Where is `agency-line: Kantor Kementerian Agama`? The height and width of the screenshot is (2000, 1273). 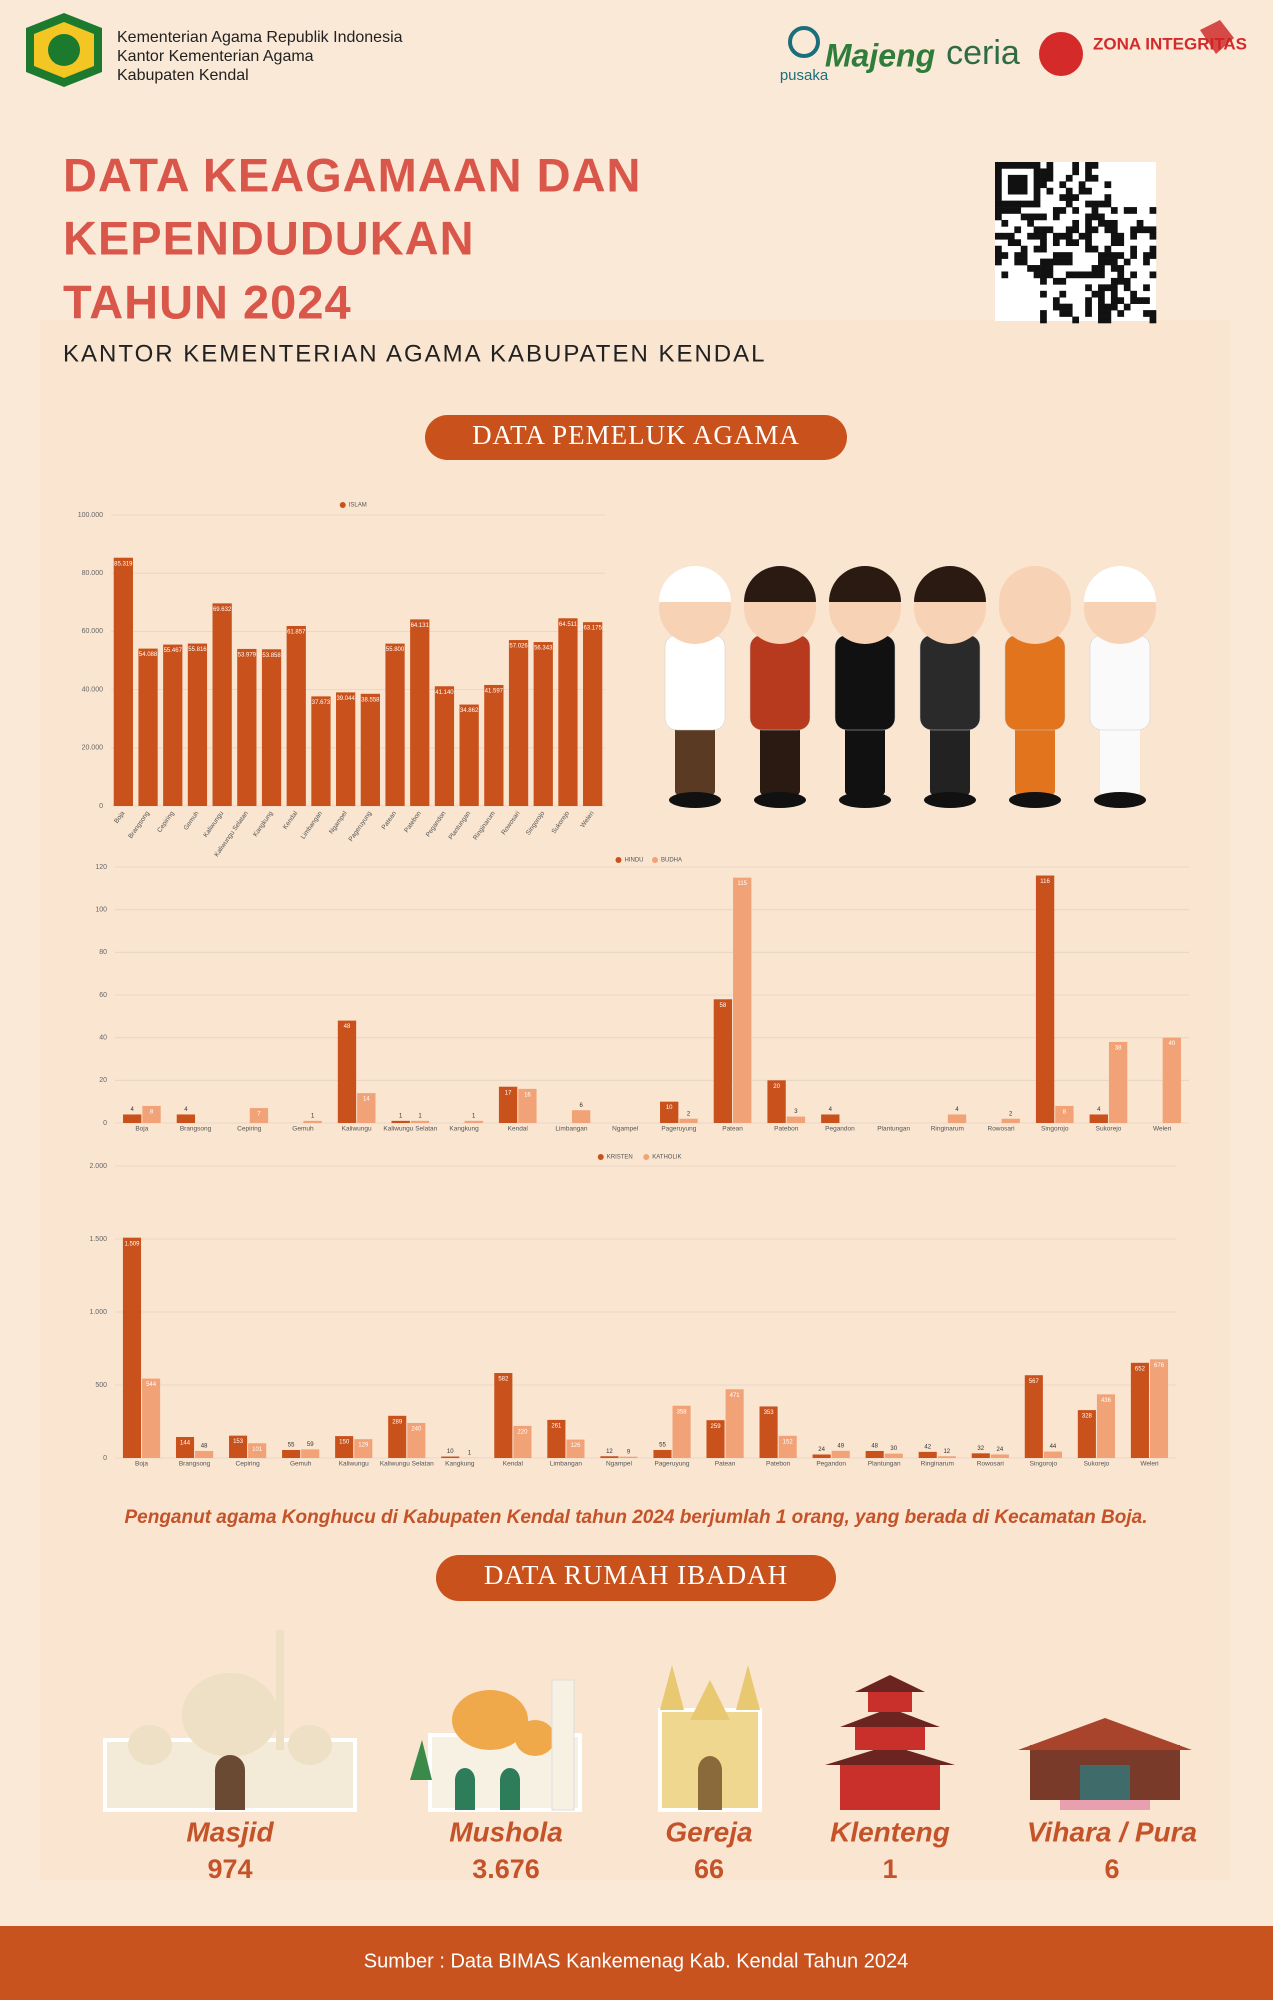
agency-line: Kantor Kementerian Agama is located at coordinates (215, 56).